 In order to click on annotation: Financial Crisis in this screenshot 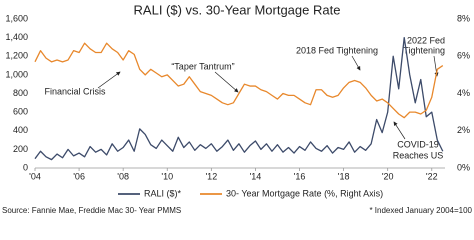, I will do `click(75, 91)`.